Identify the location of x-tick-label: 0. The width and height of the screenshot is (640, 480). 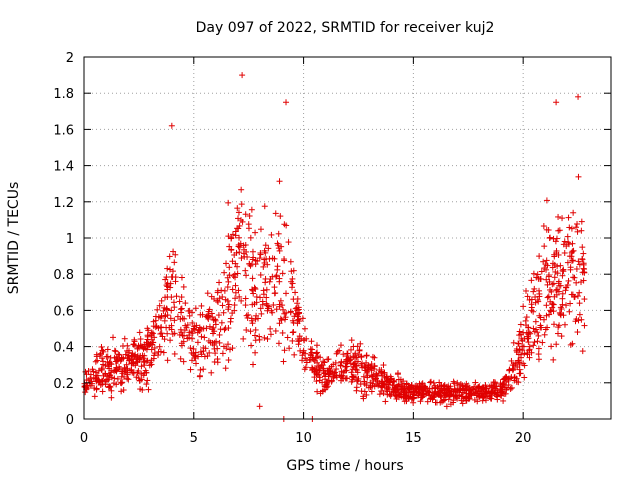
(84, 438).